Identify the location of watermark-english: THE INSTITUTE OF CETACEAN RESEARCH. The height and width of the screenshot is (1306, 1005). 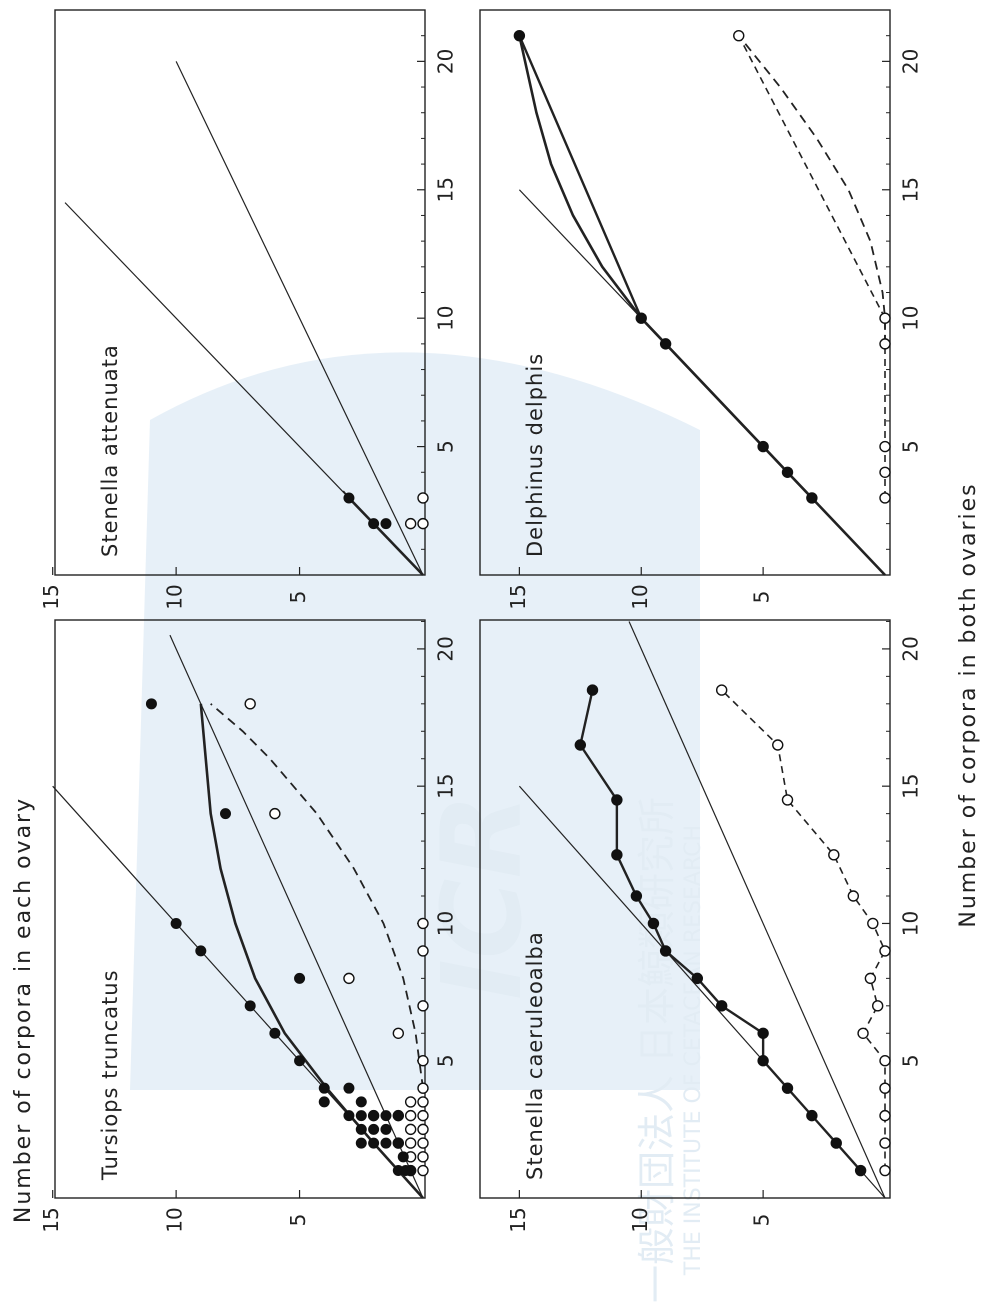
(693, 1050).